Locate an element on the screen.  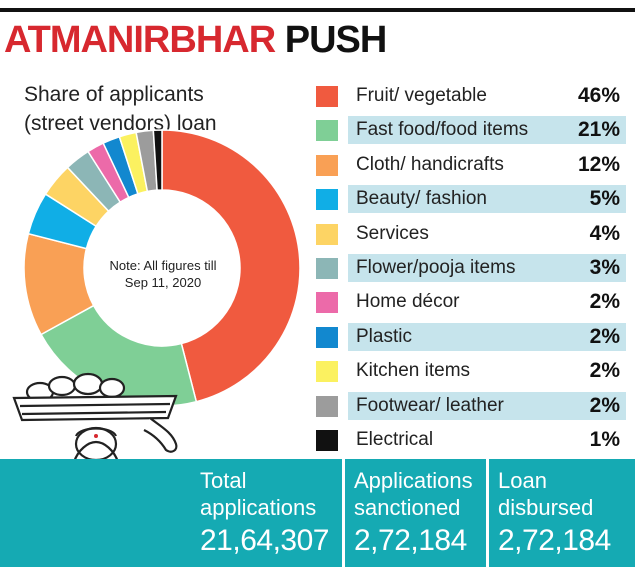
legend-item: Fast food/food items 21% is located at coordinates (469, 130).